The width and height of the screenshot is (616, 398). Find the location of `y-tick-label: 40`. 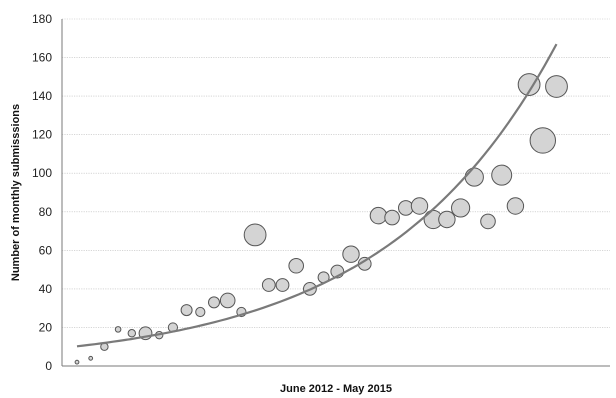

y-tick-label: 40 is located at coordinates (46, 289).